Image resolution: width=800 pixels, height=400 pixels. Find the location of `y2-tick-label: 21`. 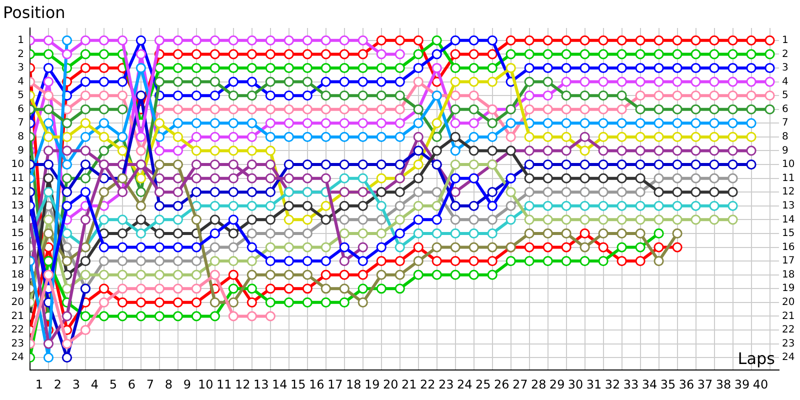

y2-tick-label: 21 is located at coordinates (788, 316).